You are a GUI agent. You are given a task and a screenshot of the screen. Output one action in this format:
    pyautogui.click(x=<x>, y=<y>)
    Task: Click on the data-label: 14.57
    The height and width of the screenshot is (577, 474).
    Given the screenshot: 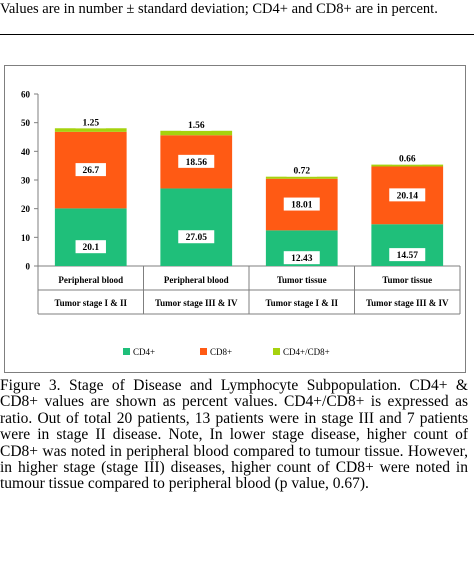 What is the action you would take?
    pyautogui.click(x=408, y=256)
    